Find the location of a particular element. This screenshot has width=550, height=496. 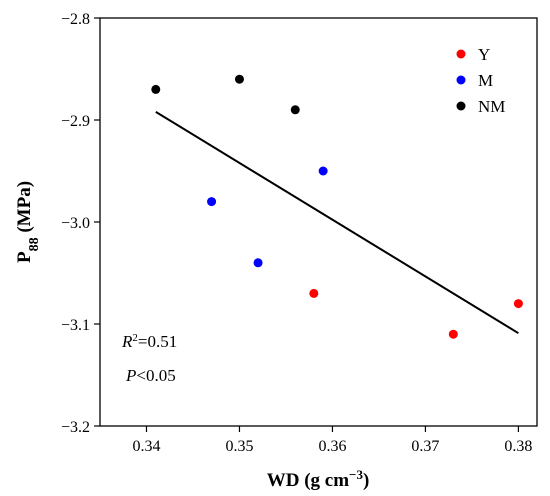

legend-label-nm: NM is located at coordinates (491, 106).